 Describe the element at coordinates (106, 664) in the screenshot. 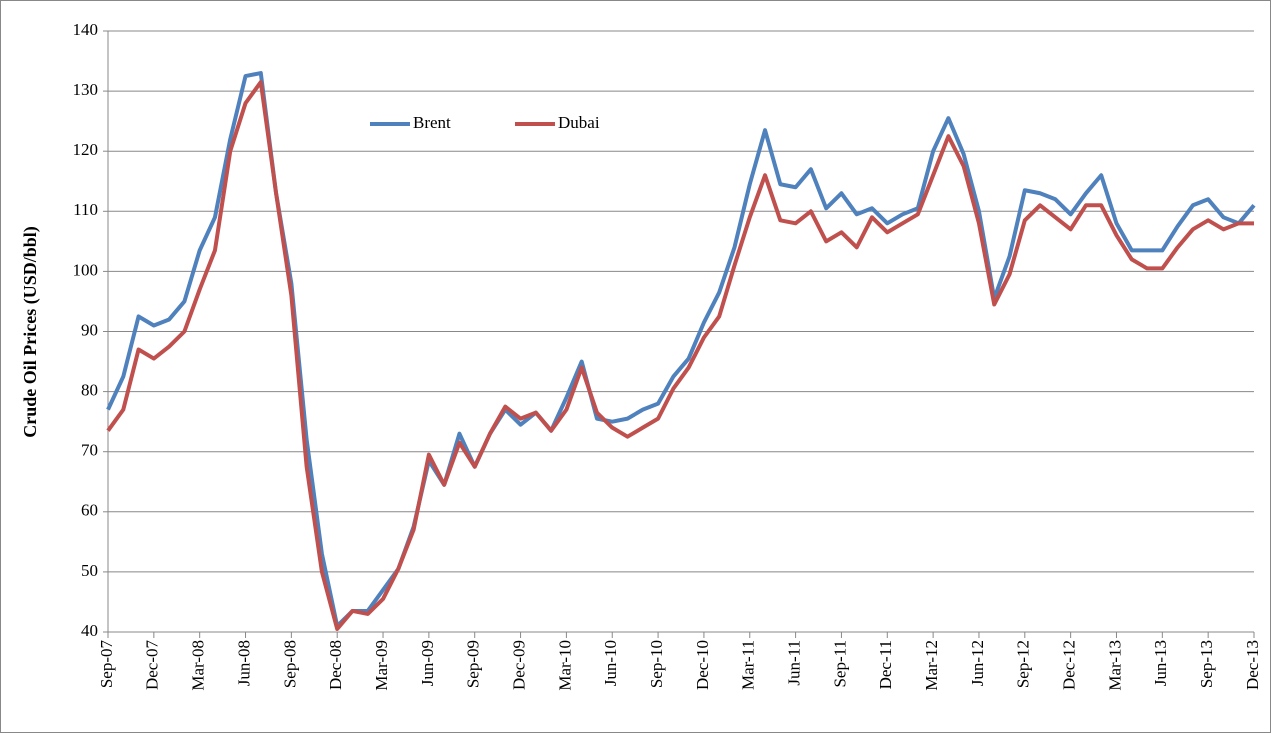

I see `x-tick-label: Sep-07` at that location.